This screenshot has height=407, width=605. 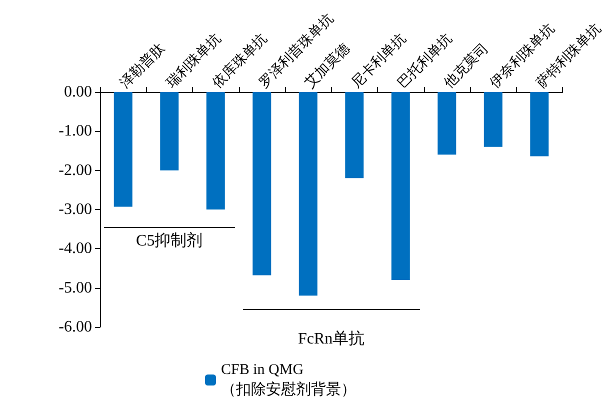 What do you see at coordinates (331, 339) in the screenshot?
I see `text: FcRn单抗` at bounding box center [331, 339].